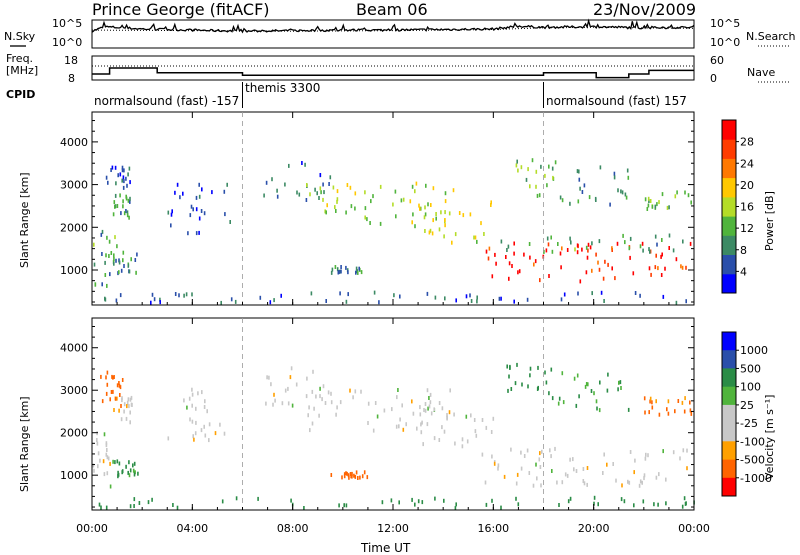 The width and height of the screenshot is (800, 555). What do you see at coordinates (265, 88) in the screenshot?
I see `cpid-seg-2-name: themis` at bounding box center [265, 88].